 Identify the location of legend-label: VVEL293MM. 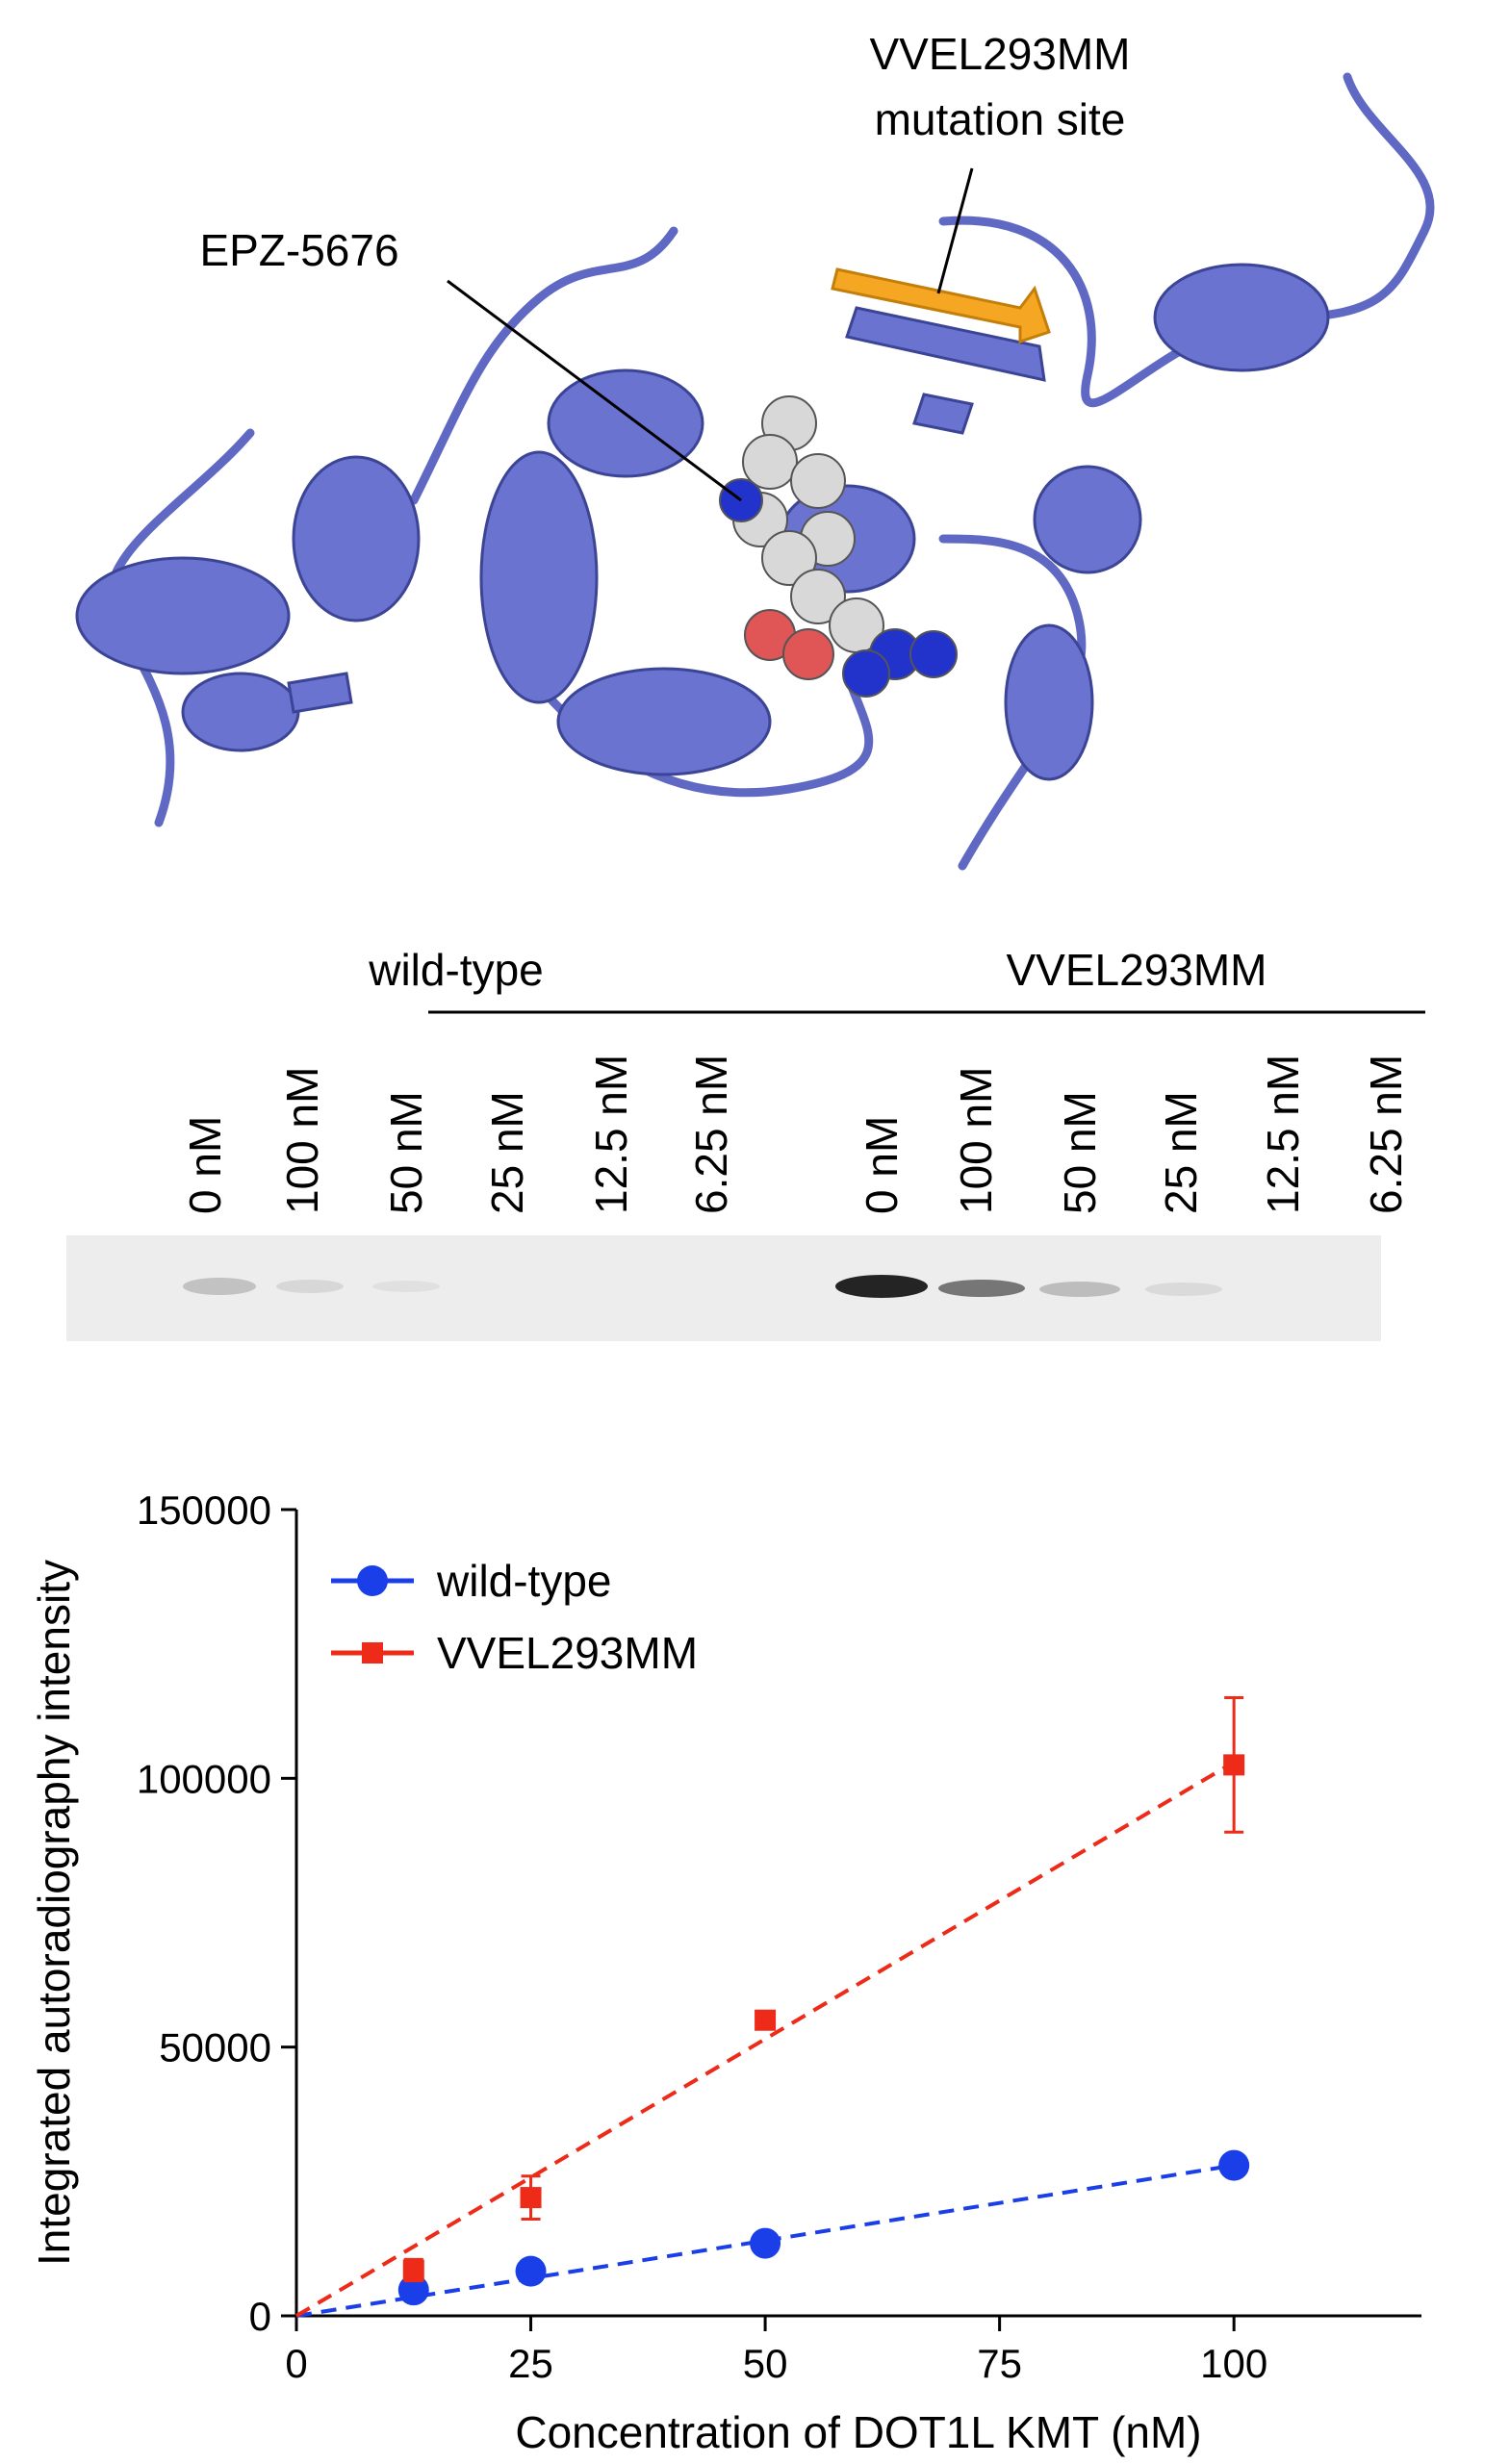
(567, 1653).